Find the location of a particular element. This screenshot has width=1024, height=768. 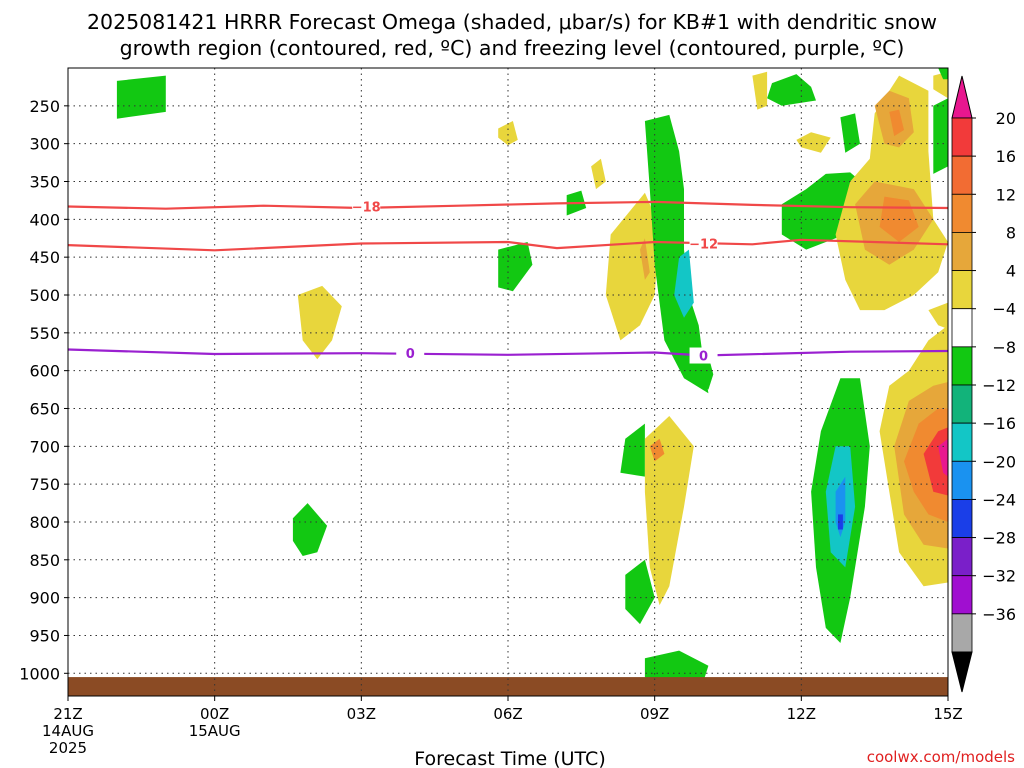

colorbar-tick-label-11: −28 is located at coordinates (999, 538).